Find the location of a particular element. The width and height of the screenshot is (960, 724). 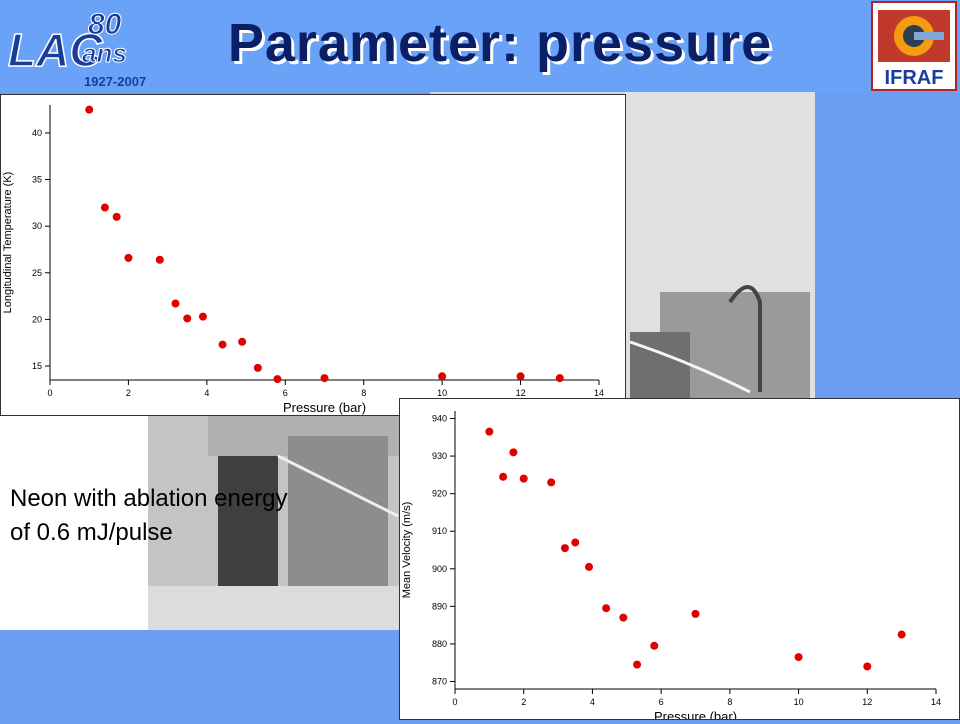

chart1-y-tick-label: 25 is located at coordinates (37, 273).